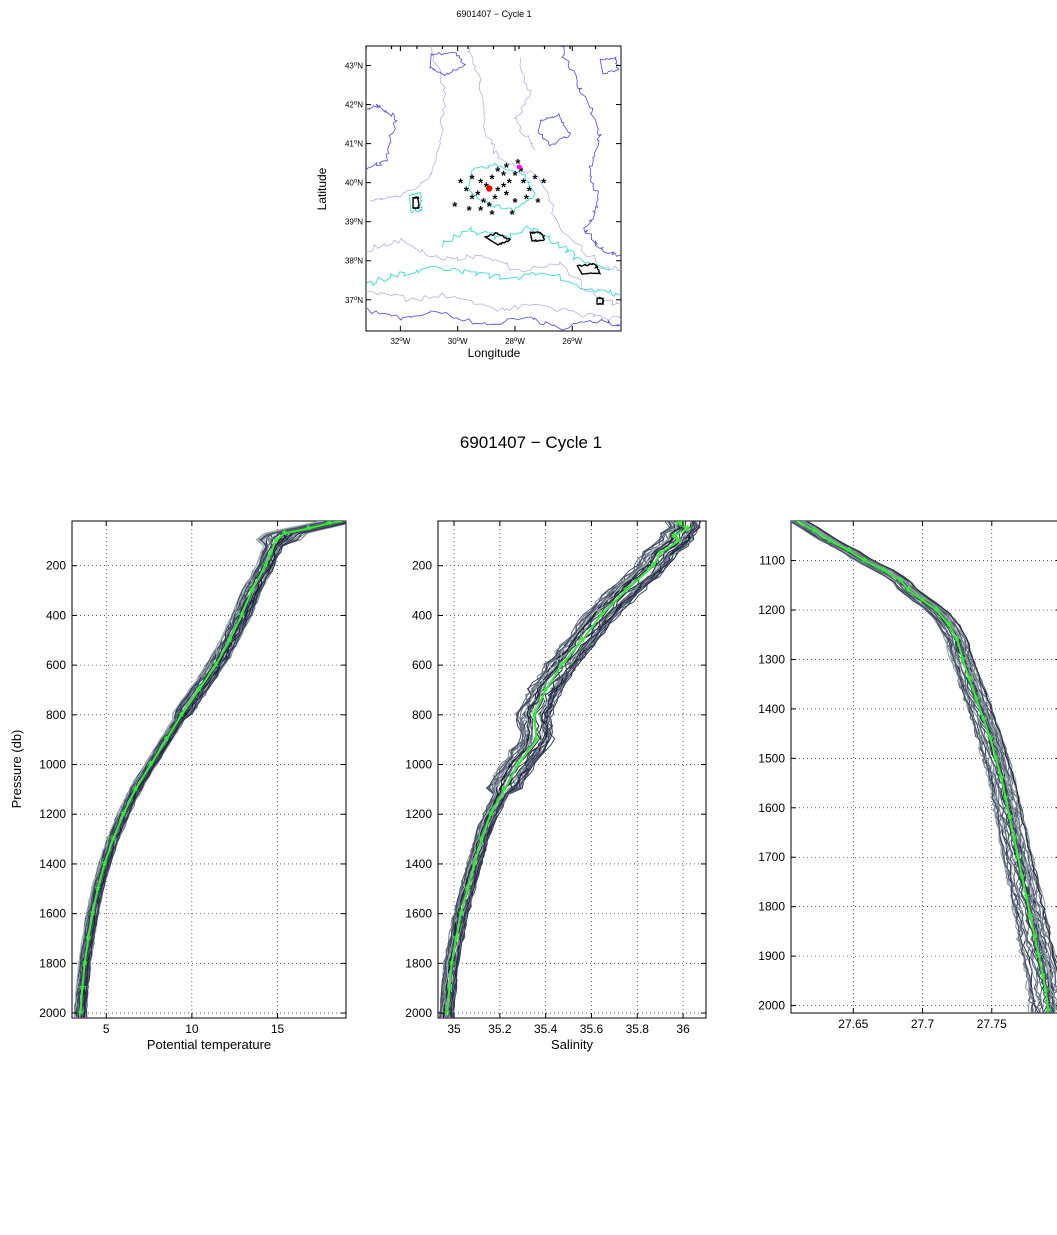 The height and width of the screenshot is (1235, 1057). What do you see at coordinates (458, 341) in the screenshot?
I see `lon-tick-label: 30oW` at bounding box center [458, 341].